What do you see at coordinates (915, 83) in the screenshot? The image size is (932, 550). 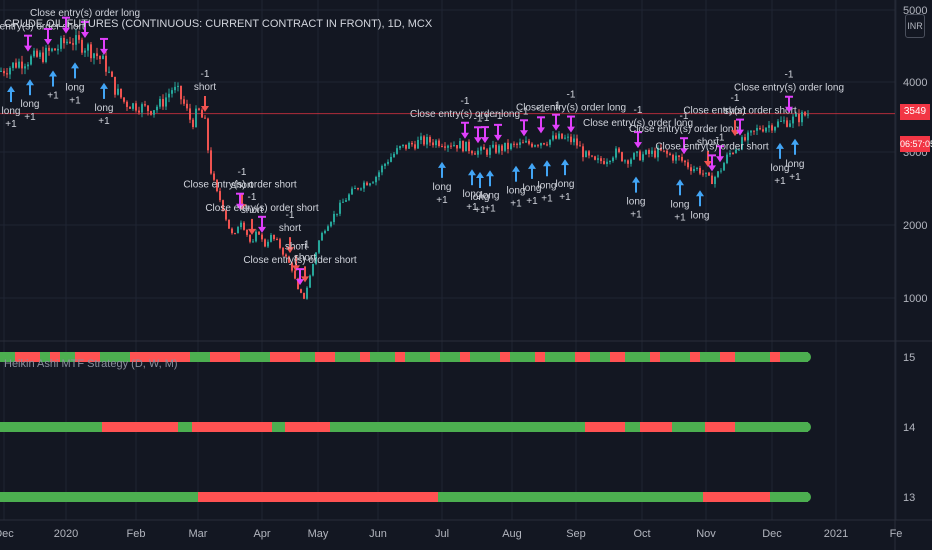 I see `y-tick-label: 4000` at bounding box center [915, 83].